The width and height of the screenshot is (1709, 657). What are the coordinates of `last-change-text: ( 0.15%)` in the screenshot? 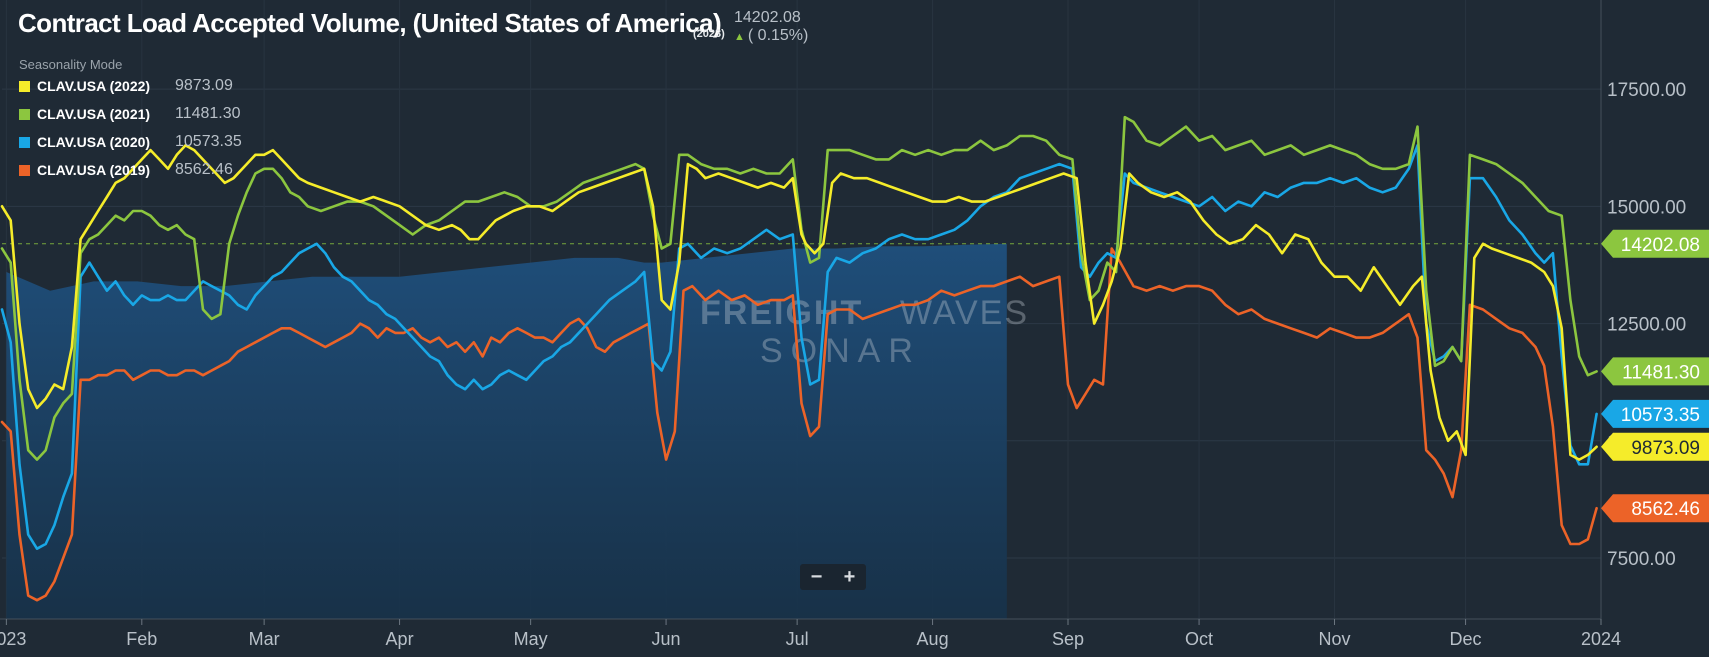 It's located at (778, 35).